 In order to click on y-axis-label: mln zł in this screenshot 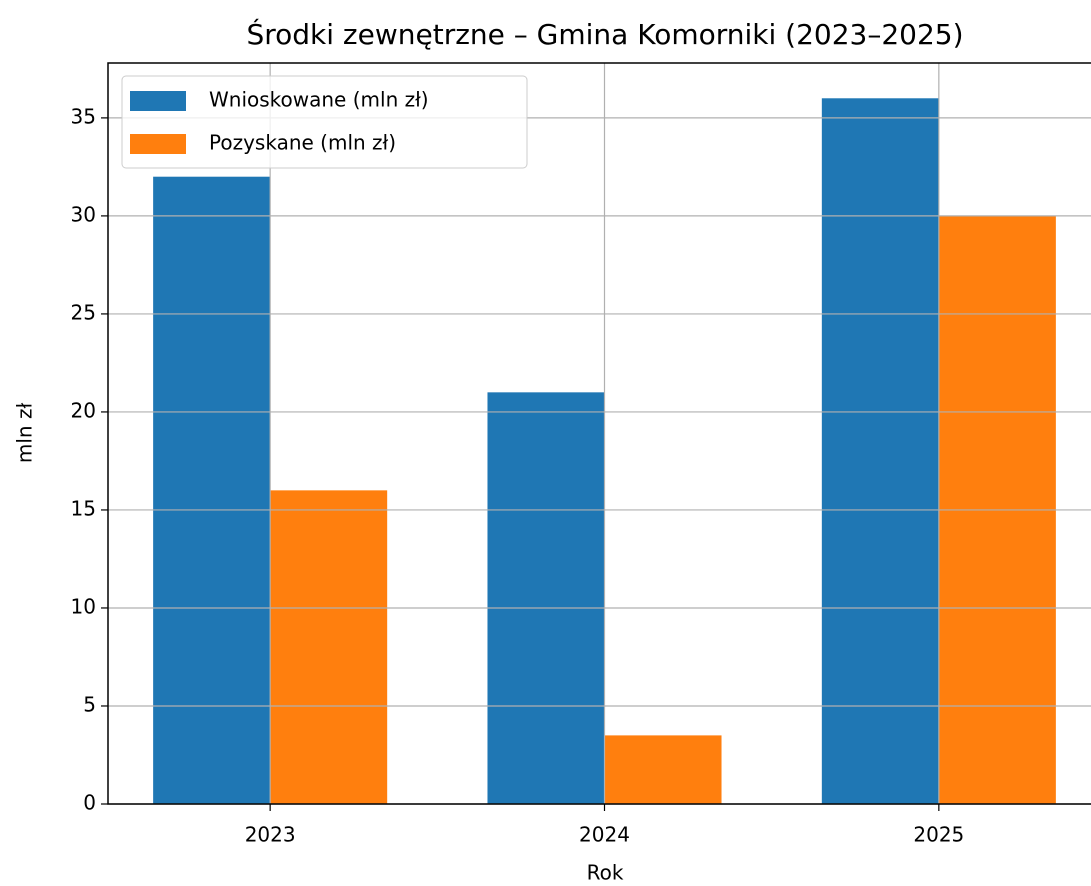, I will do `click(25, 433)`.